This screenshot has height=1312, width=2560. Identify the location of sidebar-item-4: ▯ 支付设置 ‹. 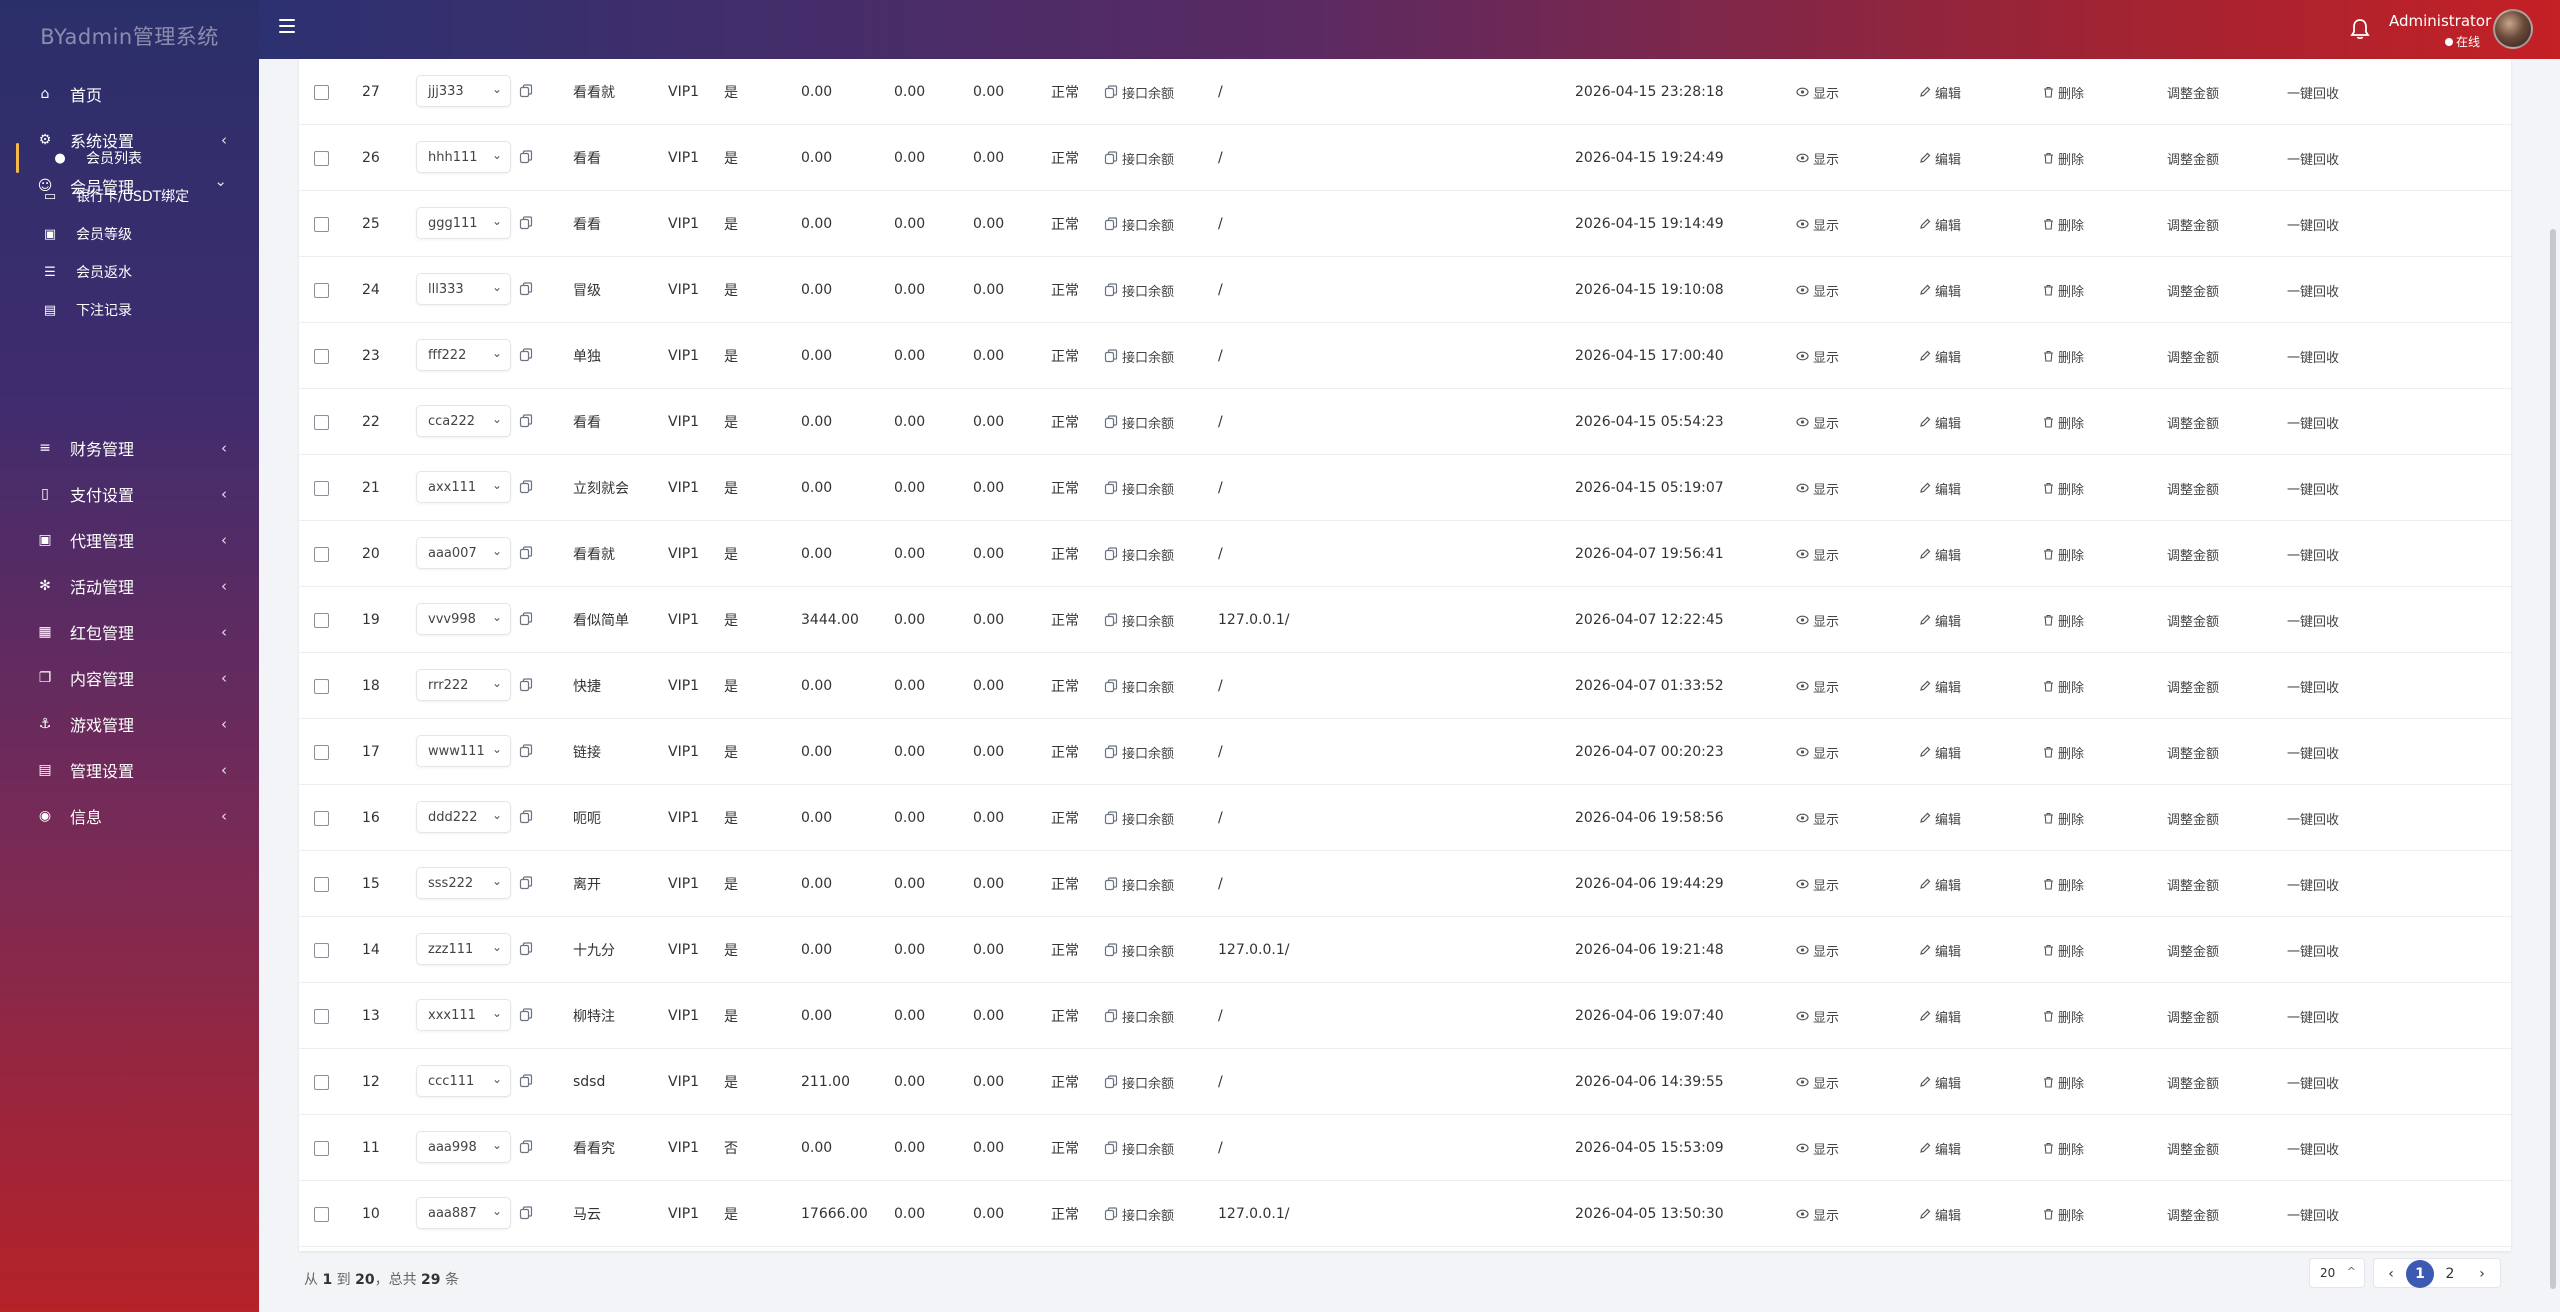
(129, 494).